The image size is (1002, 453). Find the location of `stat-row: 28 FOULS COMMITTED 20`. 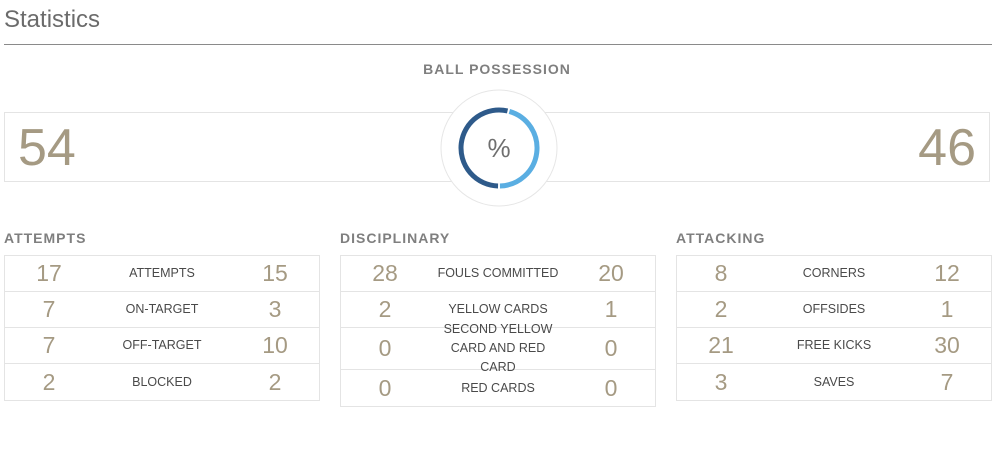

stat-row: 28 FOULS COMMITTED 20 is located at coordinates (498, 274).